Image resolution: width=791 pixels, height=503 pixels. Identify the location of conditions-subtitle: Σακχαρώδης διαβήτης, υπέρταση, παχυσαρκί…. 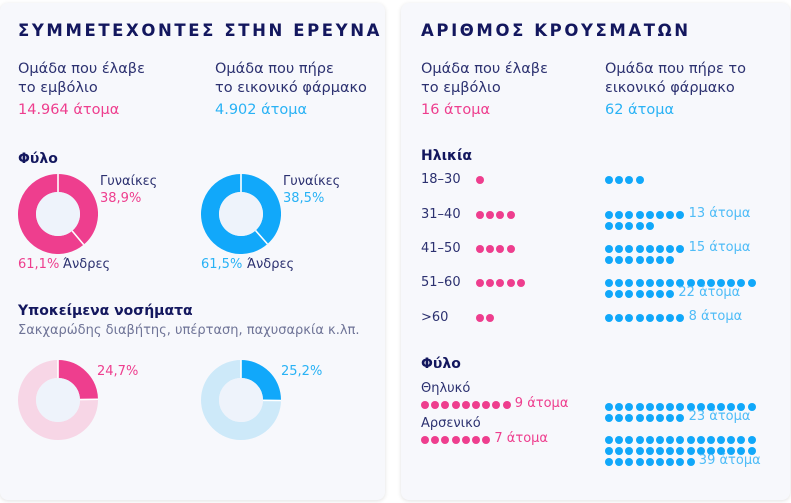
(189, 330).